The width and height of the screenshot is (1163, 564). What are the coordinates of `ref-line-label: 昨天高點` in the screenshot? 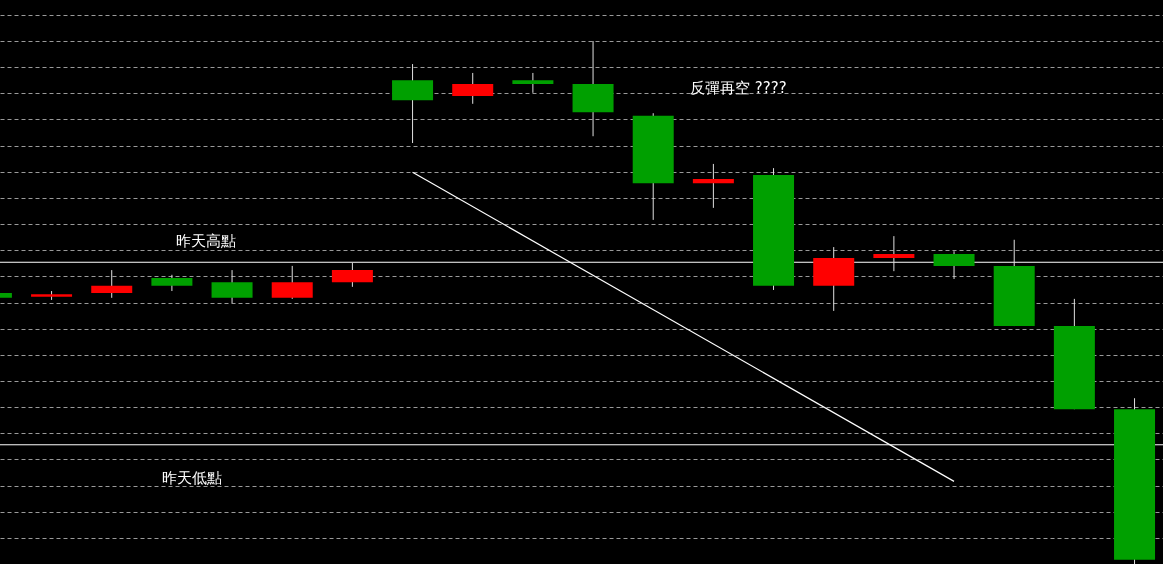 It's located at (206, 241).